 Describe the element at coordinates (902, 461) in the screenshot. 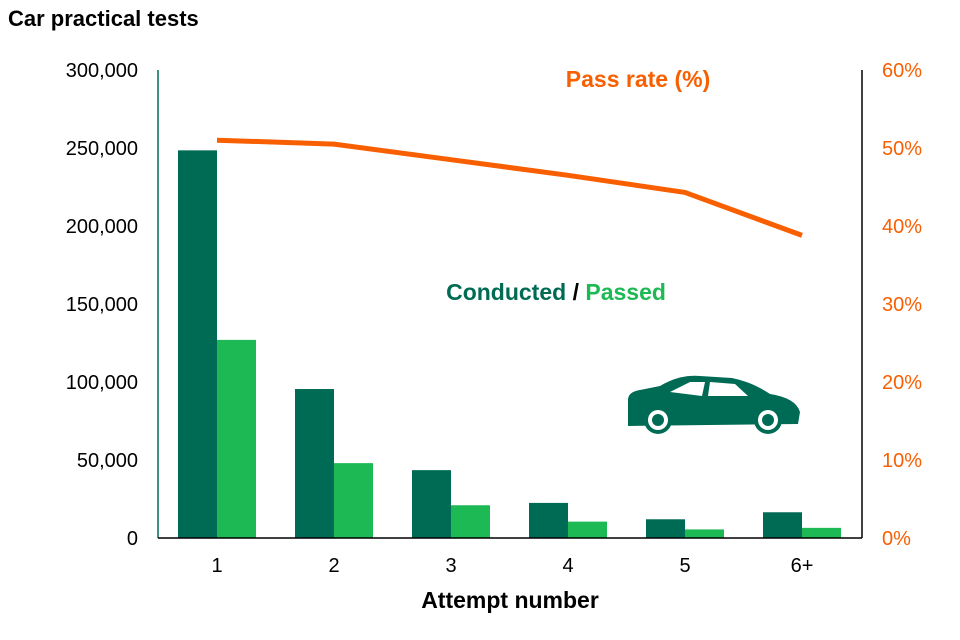

I see `right-tick-label: 10%` at that location.